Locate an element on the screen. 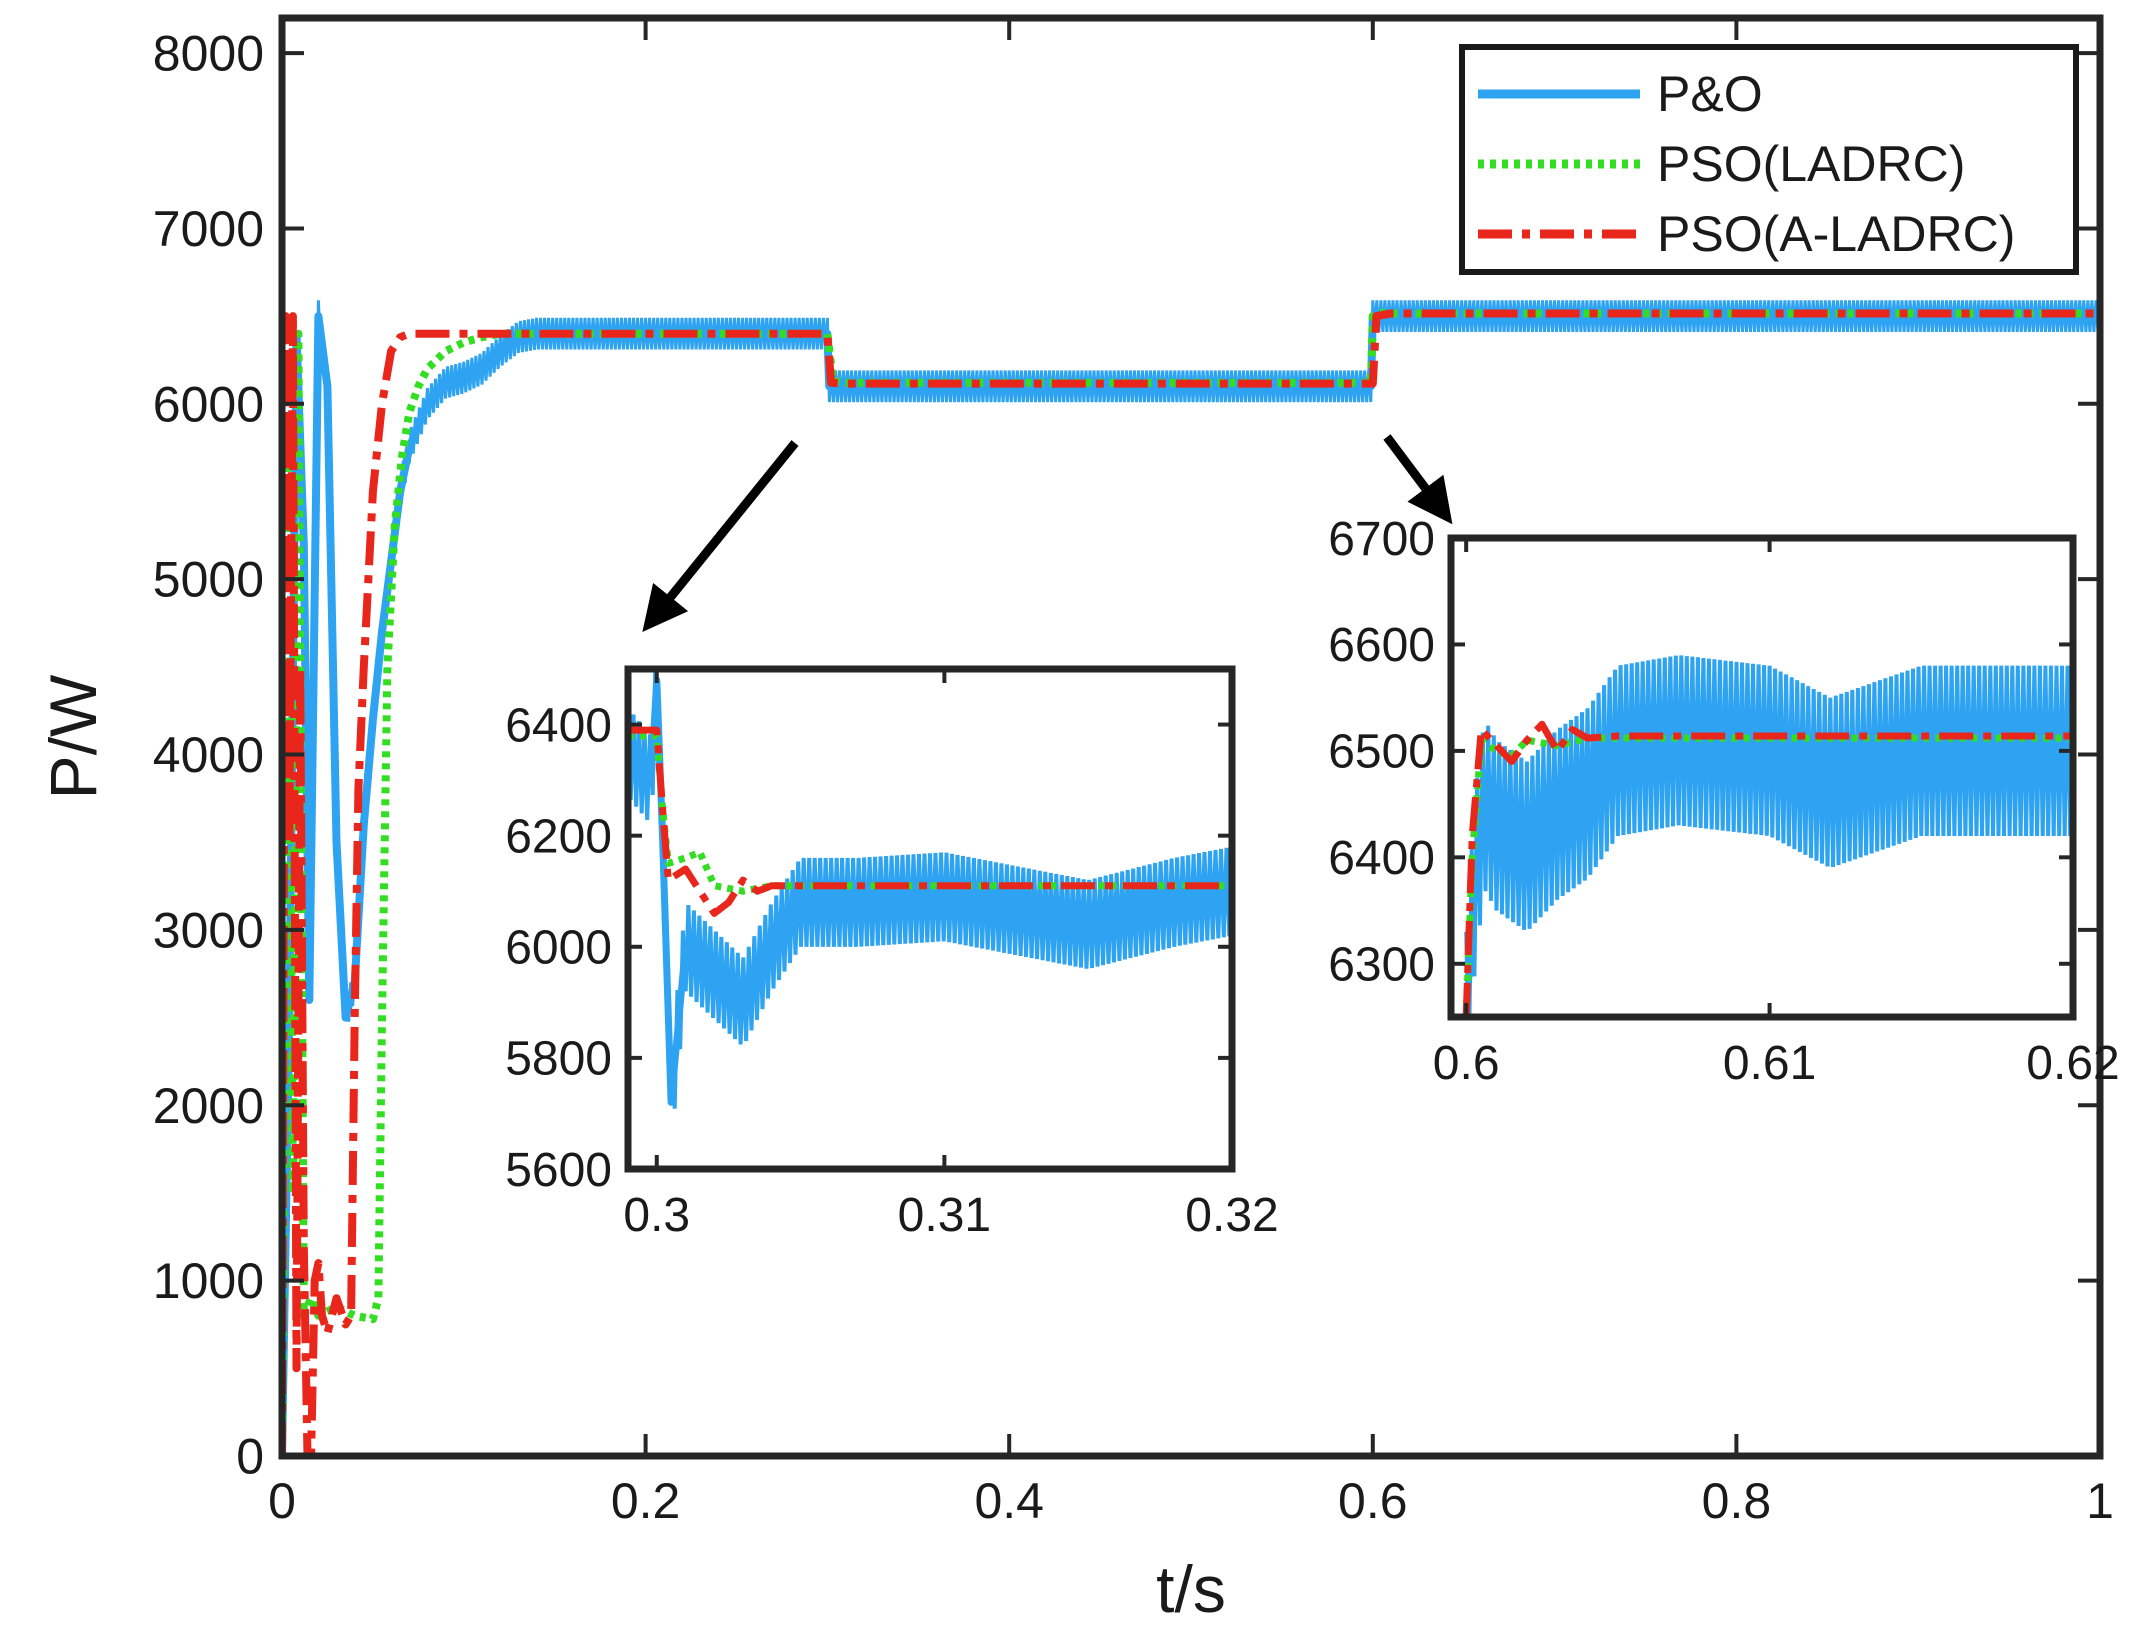  y-tick-label: 6600 is located at coordinates (1381, 645).